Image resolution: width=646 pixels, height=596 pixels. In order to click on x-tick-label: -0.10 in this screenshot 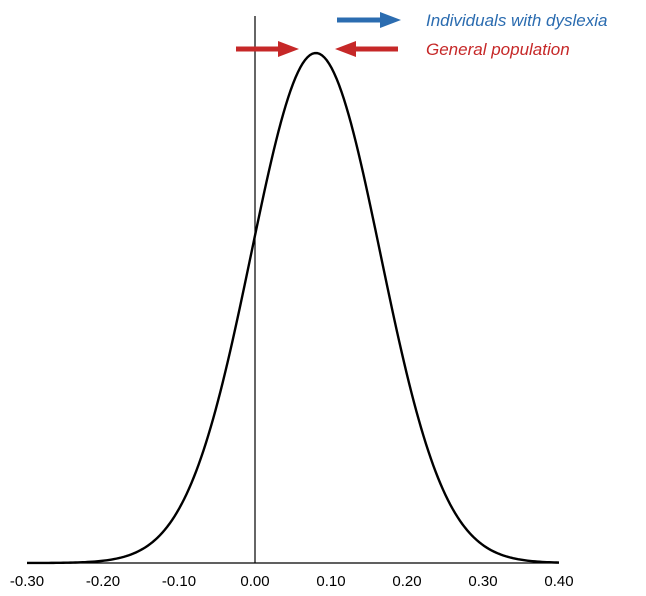, I will do `click(179, 581)`.